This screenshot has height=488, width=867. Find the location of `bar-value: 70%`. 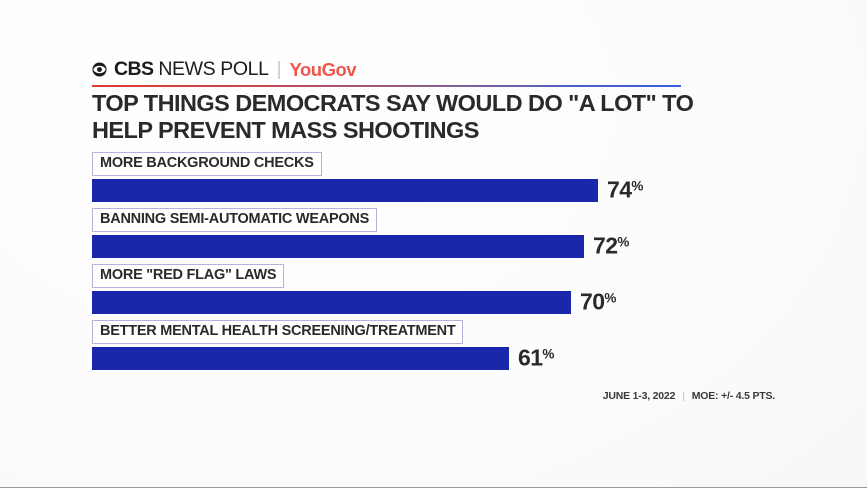

bar-value: 70% is located at coordinates (598, 301).